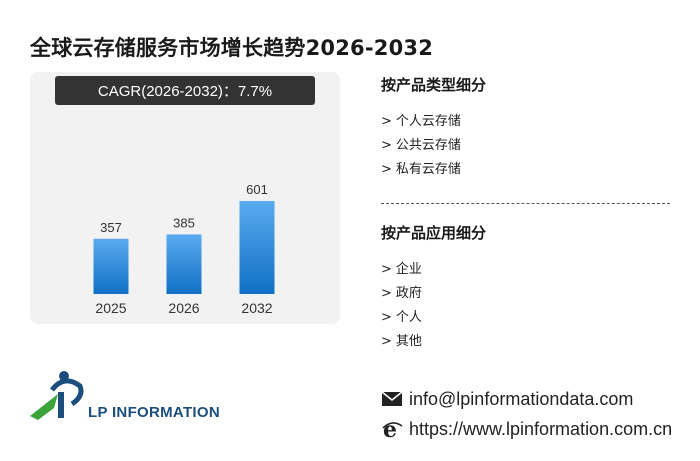 Image resolution: width=700 pixels, height=461 pixels. I want to click on envelope-icon, so click(392, 398).